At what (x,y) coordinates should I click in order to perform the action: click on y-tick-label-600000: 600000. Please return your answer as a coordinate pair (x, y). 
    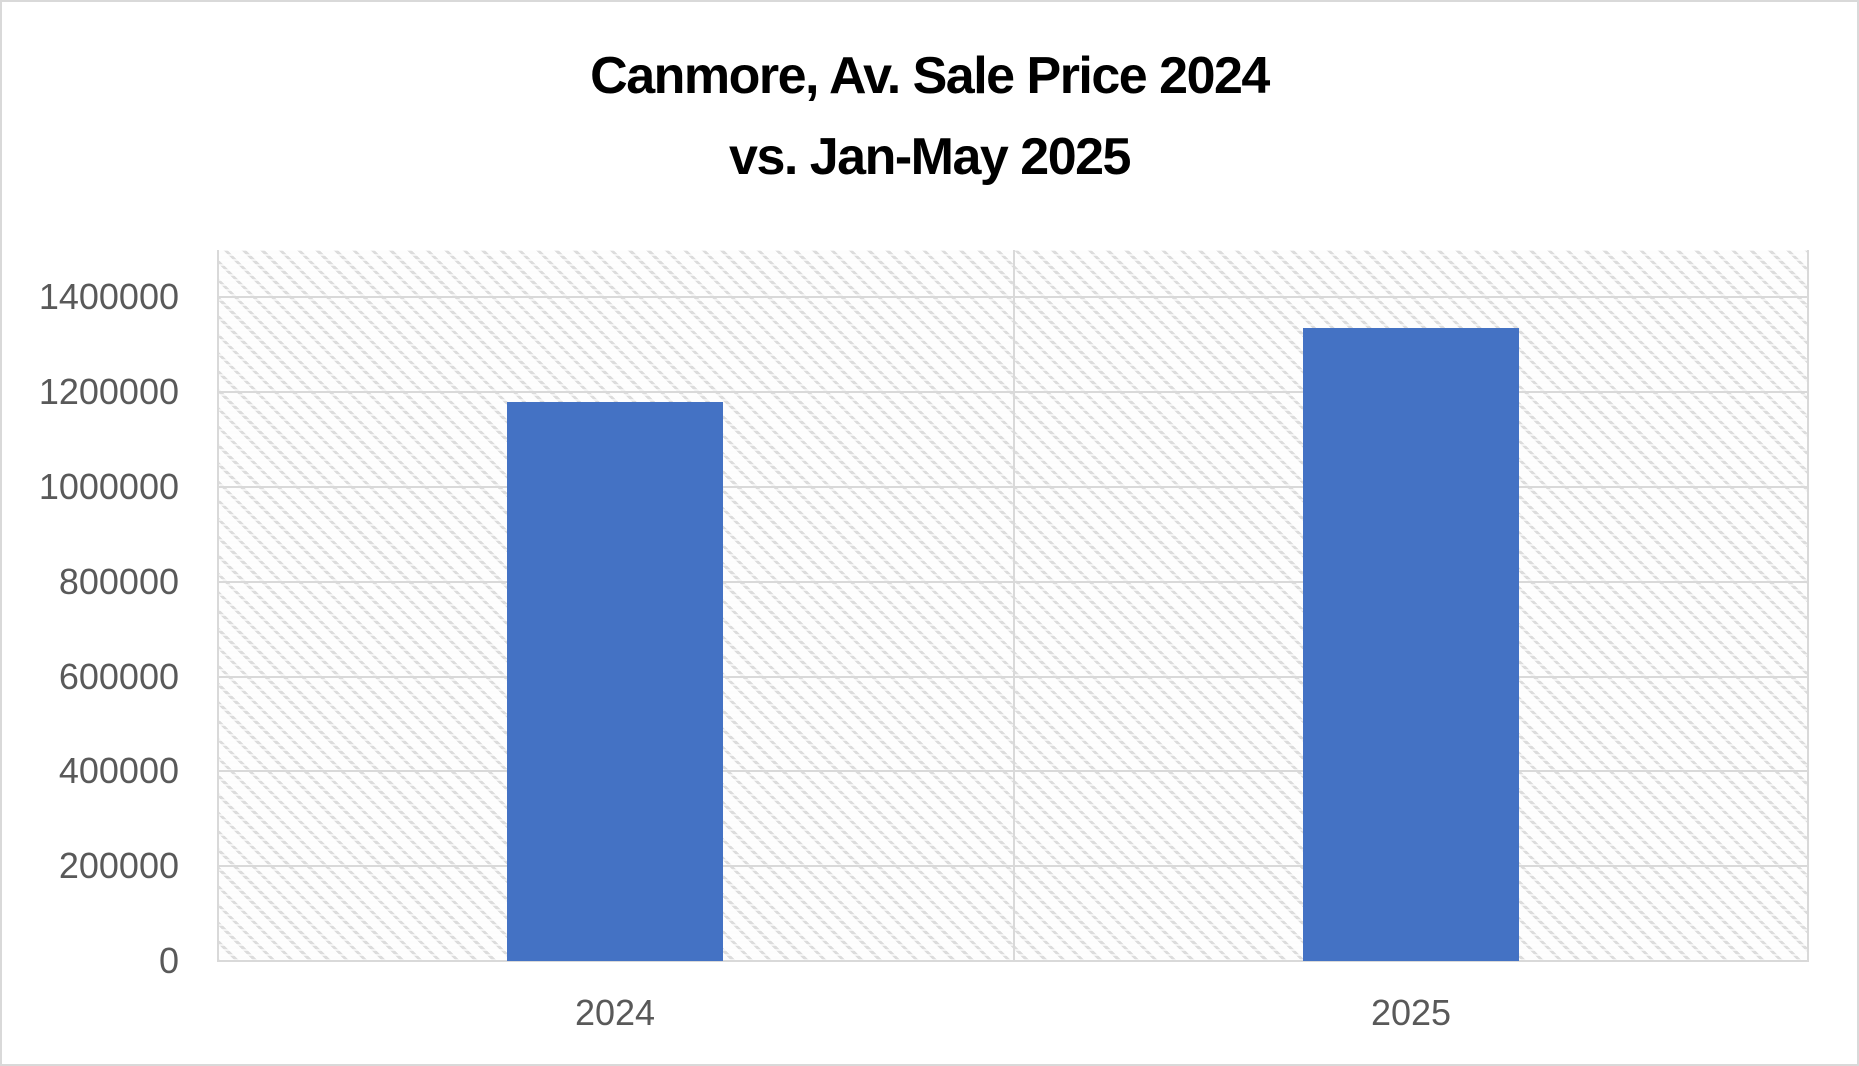
    Looking at the image, I should click on (118, 676).